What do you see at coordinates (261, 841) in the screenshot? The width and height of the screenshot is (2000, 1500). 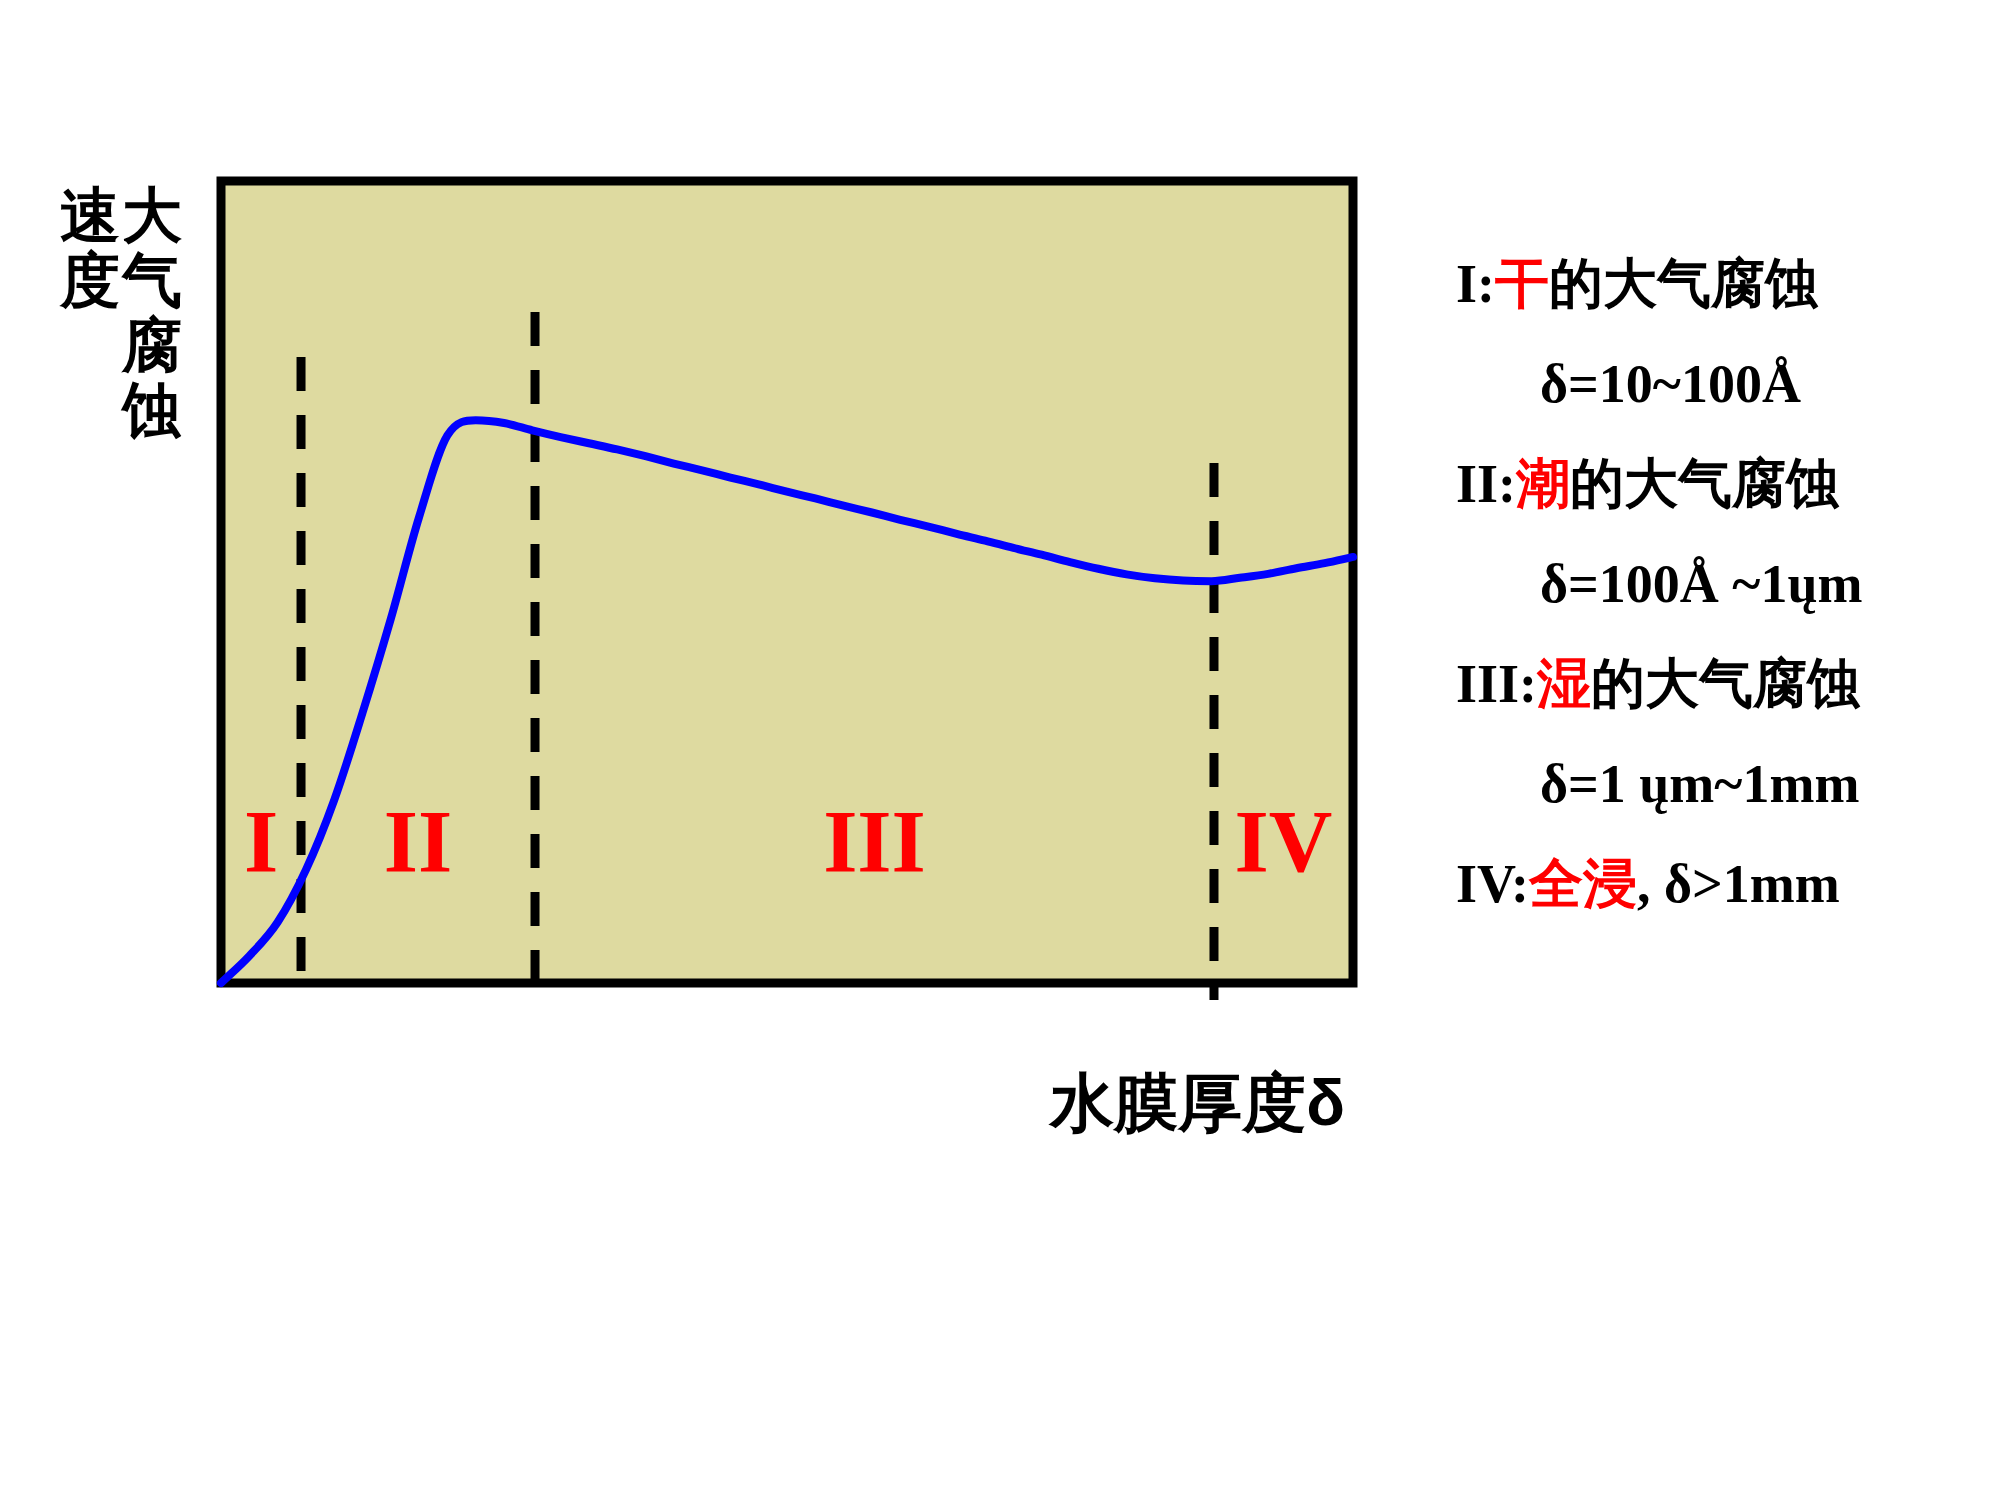 I see `annotation: I` at bounding box center [261, 841].